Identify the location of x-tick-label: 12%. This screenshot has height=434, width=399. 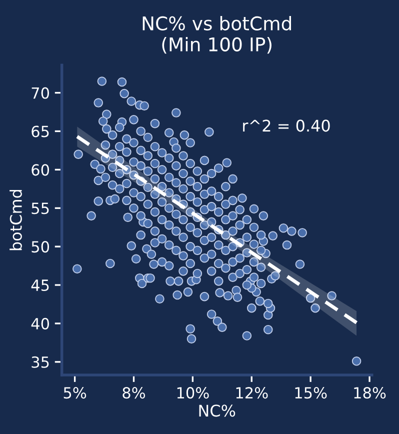
(252, 393).